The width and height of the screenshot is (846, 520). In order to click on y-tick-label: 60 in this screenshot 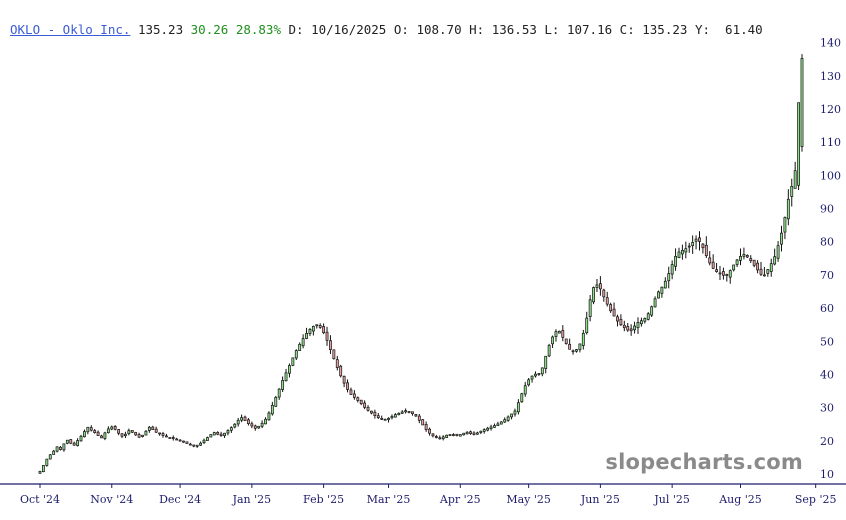, I will do `click(827, 308)`.